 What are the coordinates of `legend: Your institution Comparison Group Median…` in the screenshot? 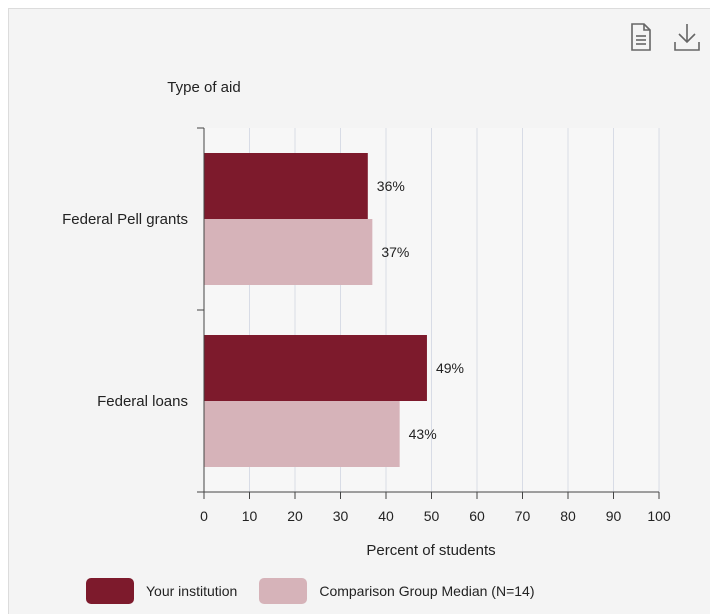 It's located at (321, 591).